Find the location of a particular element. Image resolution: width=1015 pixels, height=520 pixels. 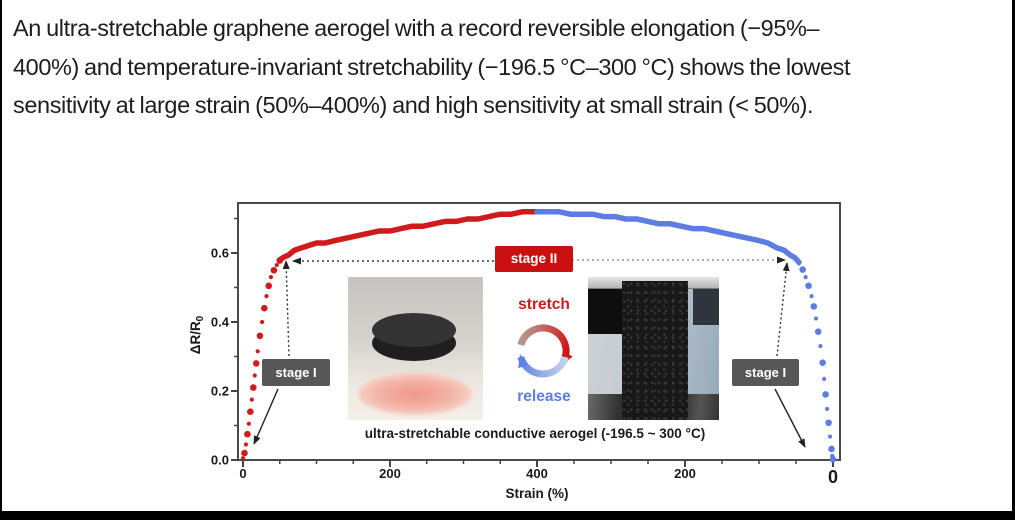

aerogel-specimen is located at coordinates (655, 350).